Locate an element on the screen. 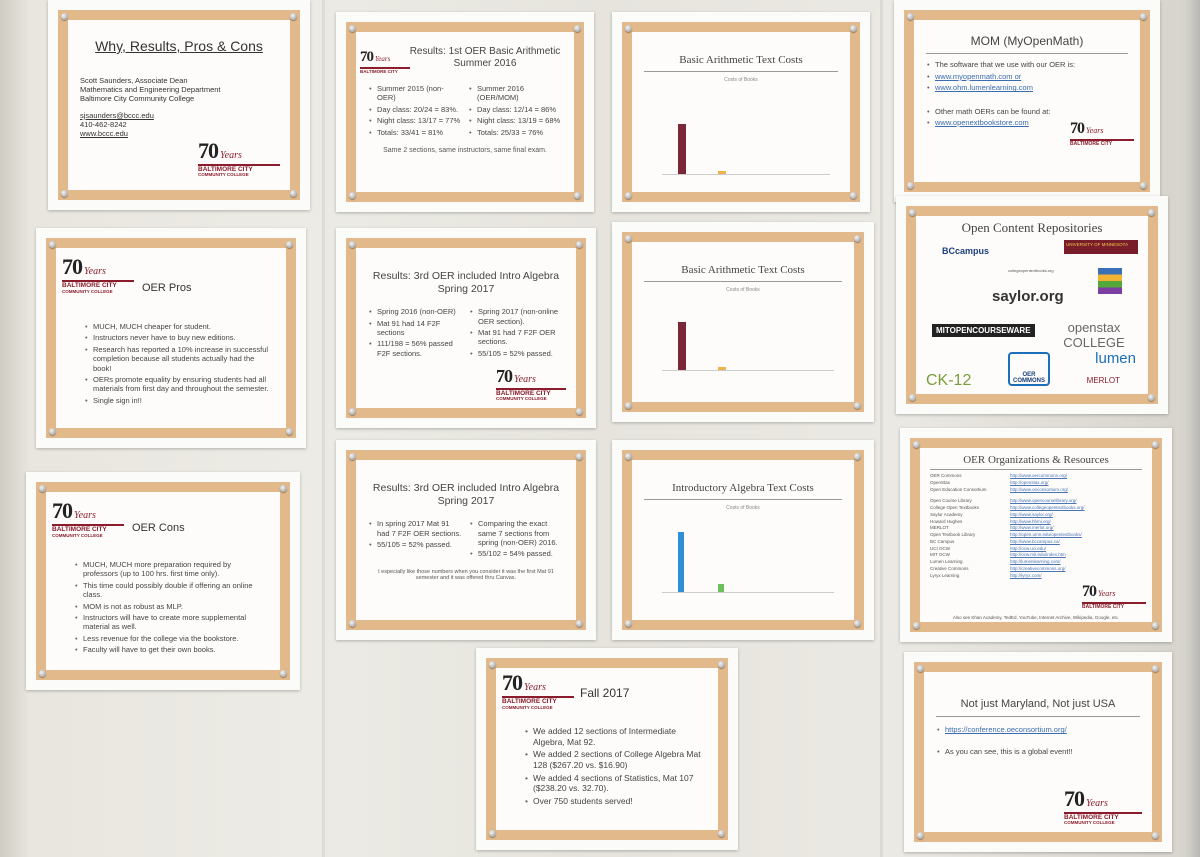 Image resolution: width=1200 pixels, height=857 pixels. why-email: sjsaunders@bccc.edu is located at coordinates (117, 115).